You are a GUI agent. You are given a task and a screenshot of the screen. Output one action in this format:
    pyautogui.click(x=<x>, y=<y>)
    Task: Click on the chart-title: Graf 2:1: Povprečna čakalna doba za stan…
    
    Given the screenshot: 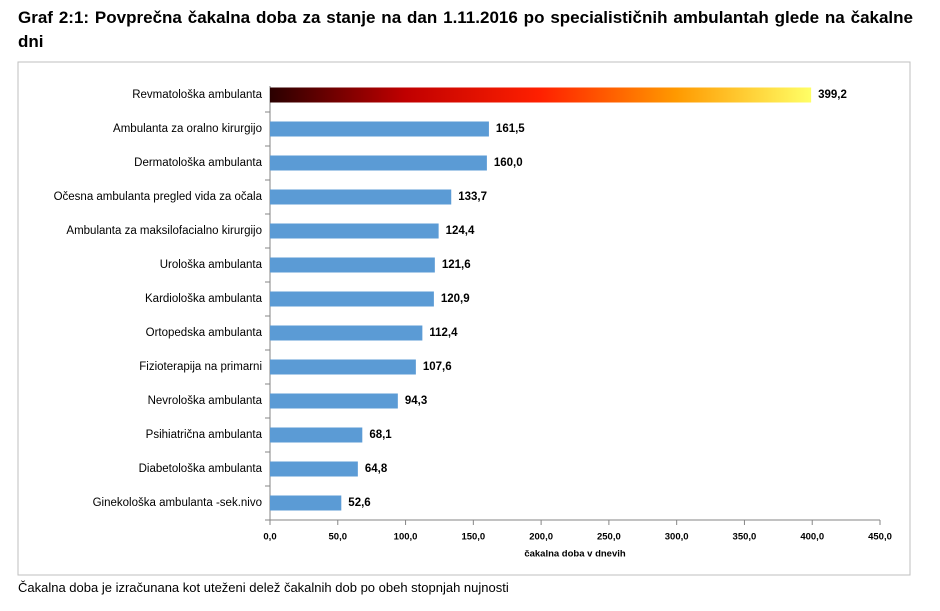 What is the action you would take?
    pyautogui.click(x=465, y=29)
    